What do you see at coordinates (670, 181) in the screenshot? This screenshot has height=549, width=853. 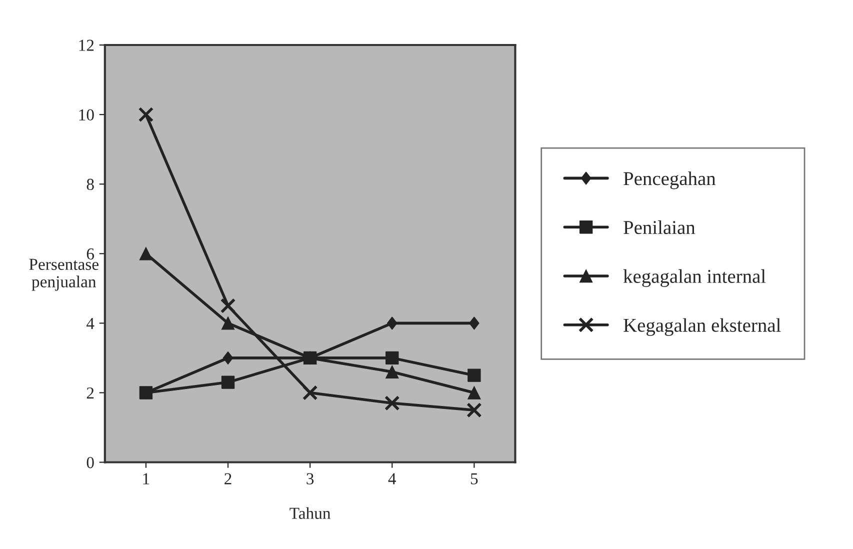 I see `legend-label: Pencegahan` at bounding box center [670, 181].